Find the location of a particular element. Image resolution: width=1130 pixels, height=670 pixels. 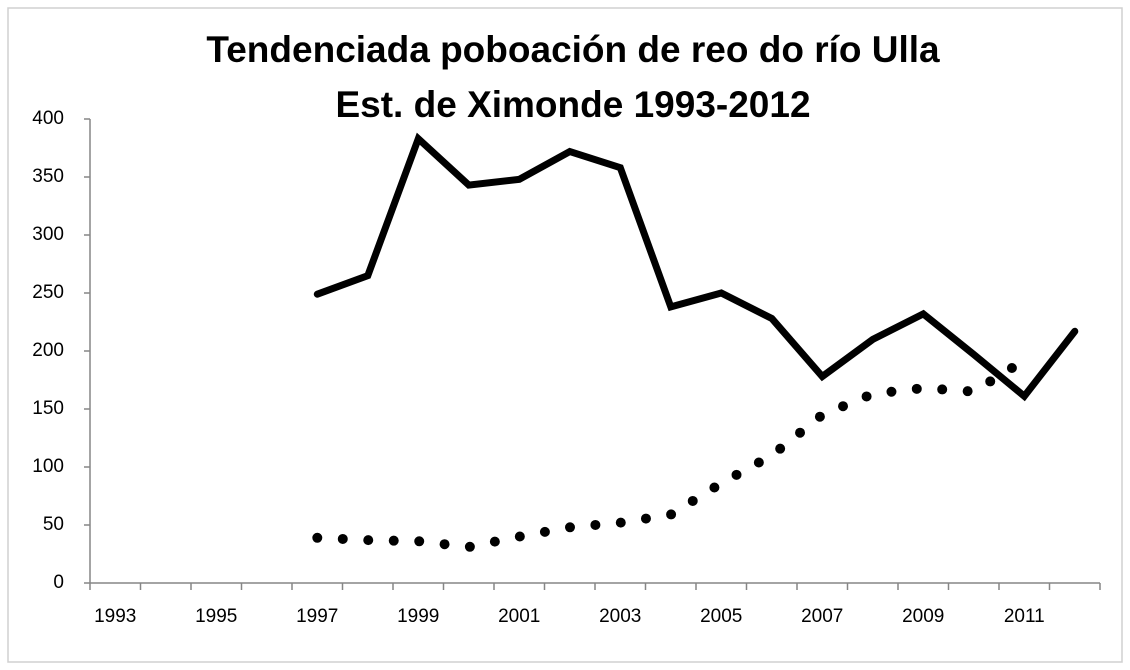

y-tick-label: 50 is located at coordinates (53, 524).